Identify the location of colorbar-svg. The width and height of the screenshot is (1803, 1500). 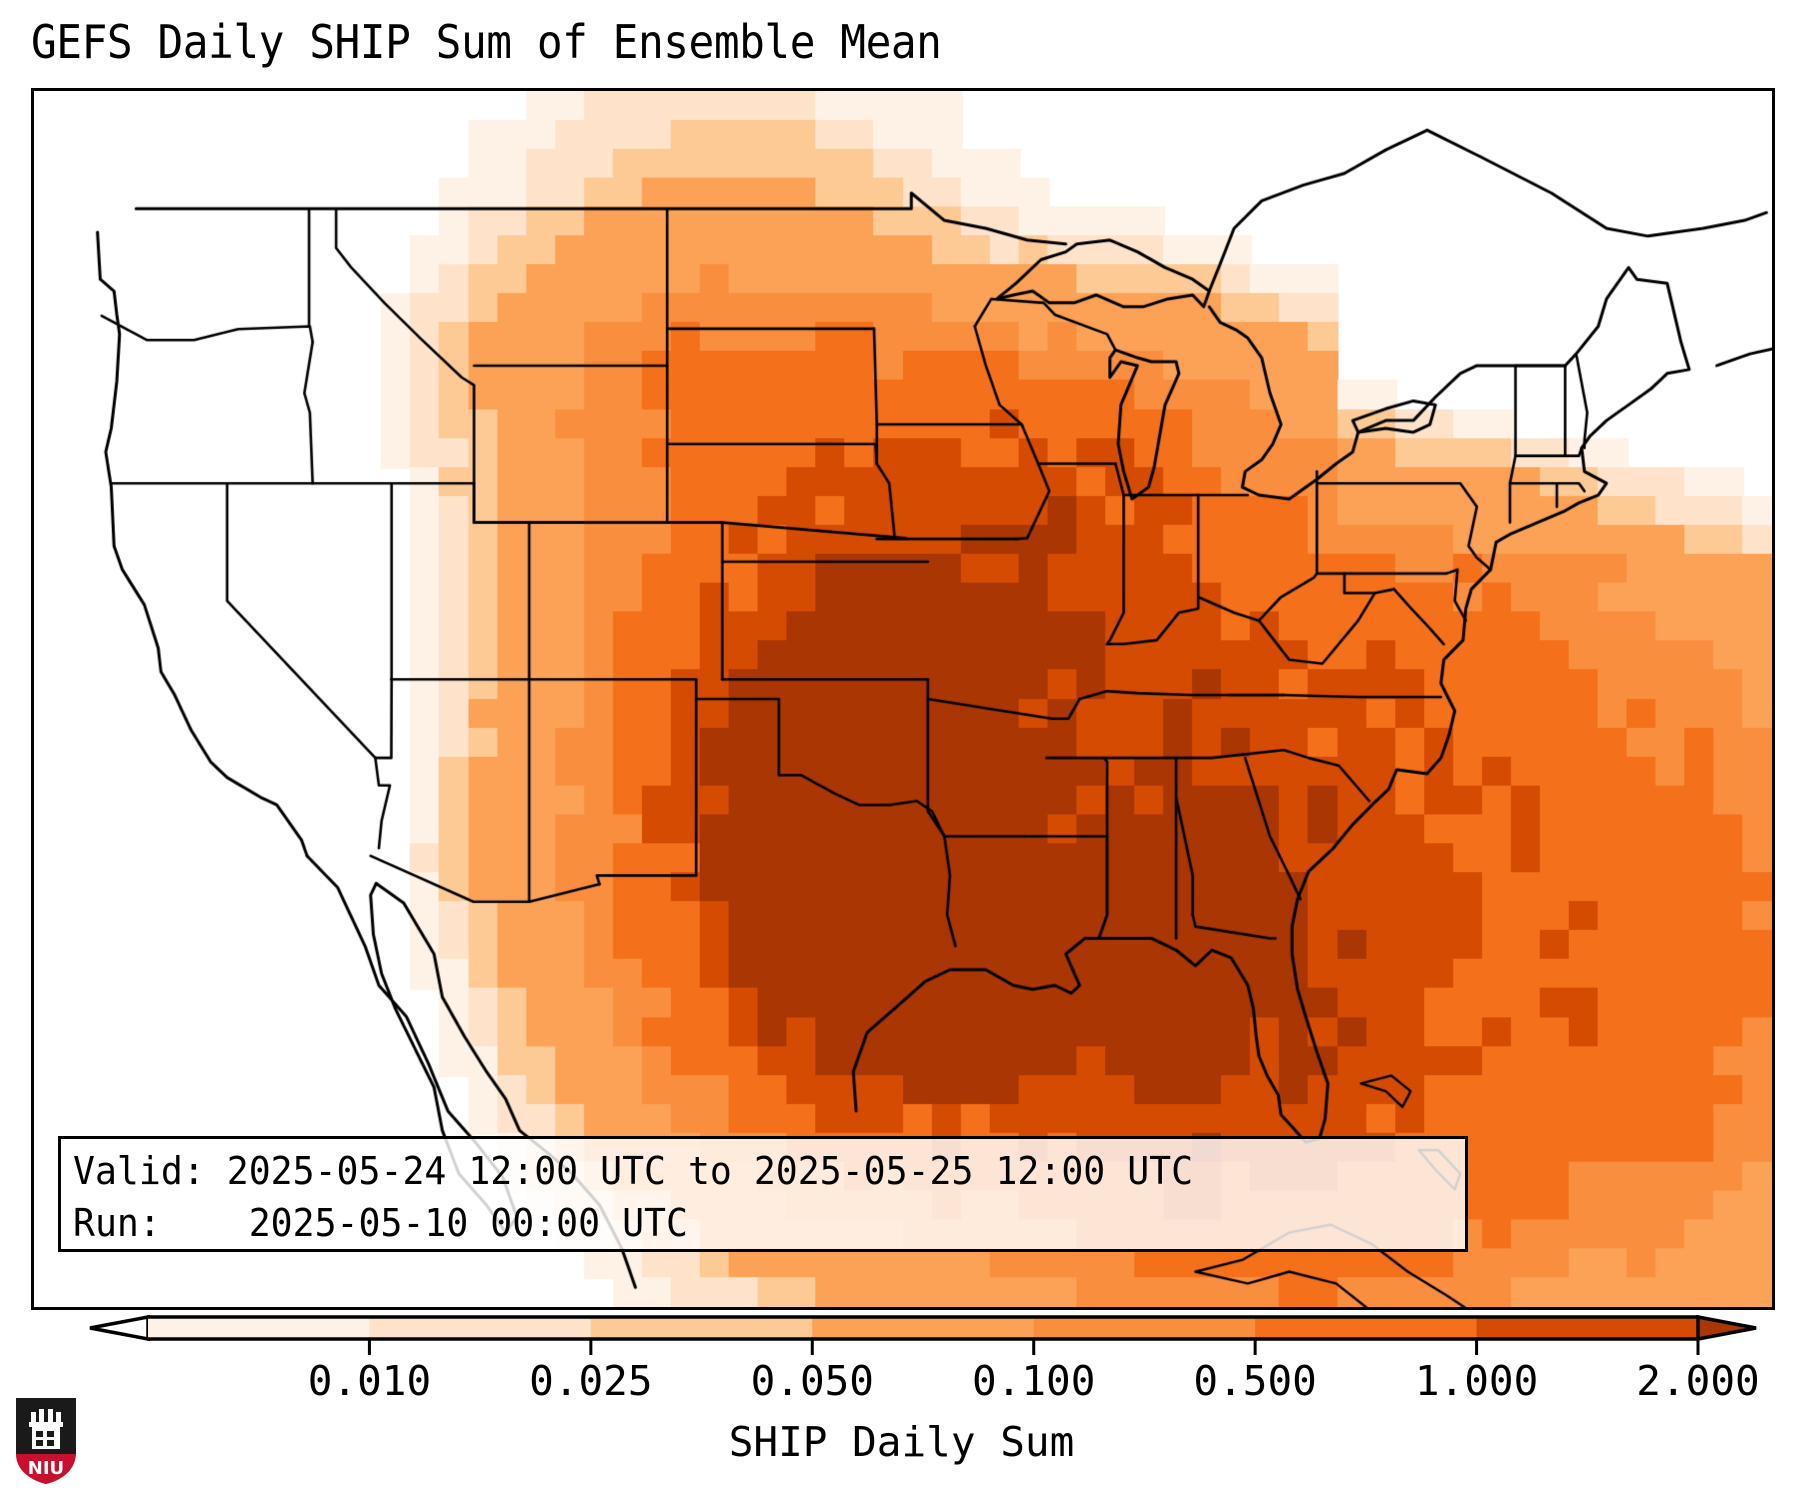
(923, 1334).